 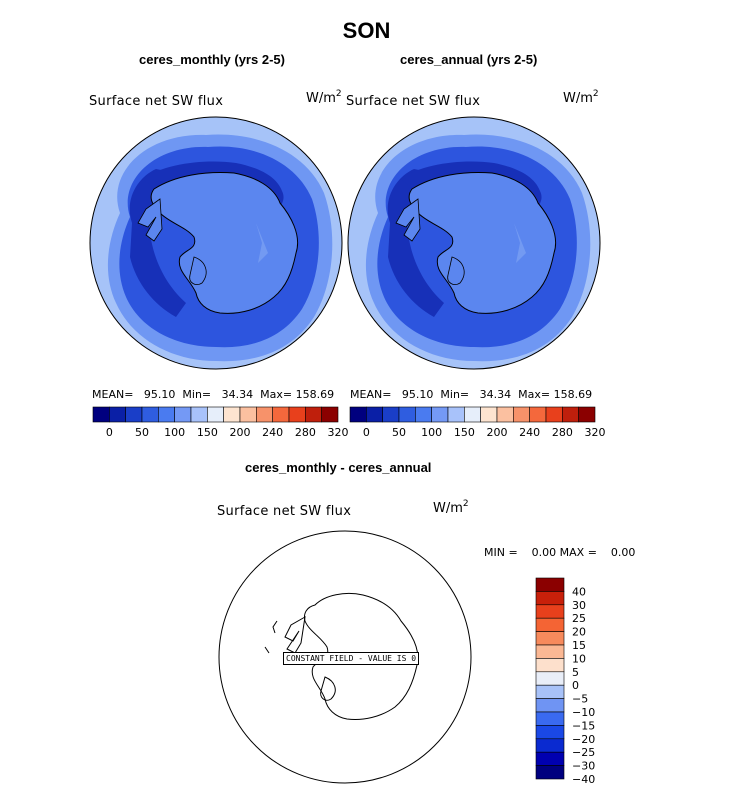 I want to click on panel-3-coastline, so click(x=341, y=656).